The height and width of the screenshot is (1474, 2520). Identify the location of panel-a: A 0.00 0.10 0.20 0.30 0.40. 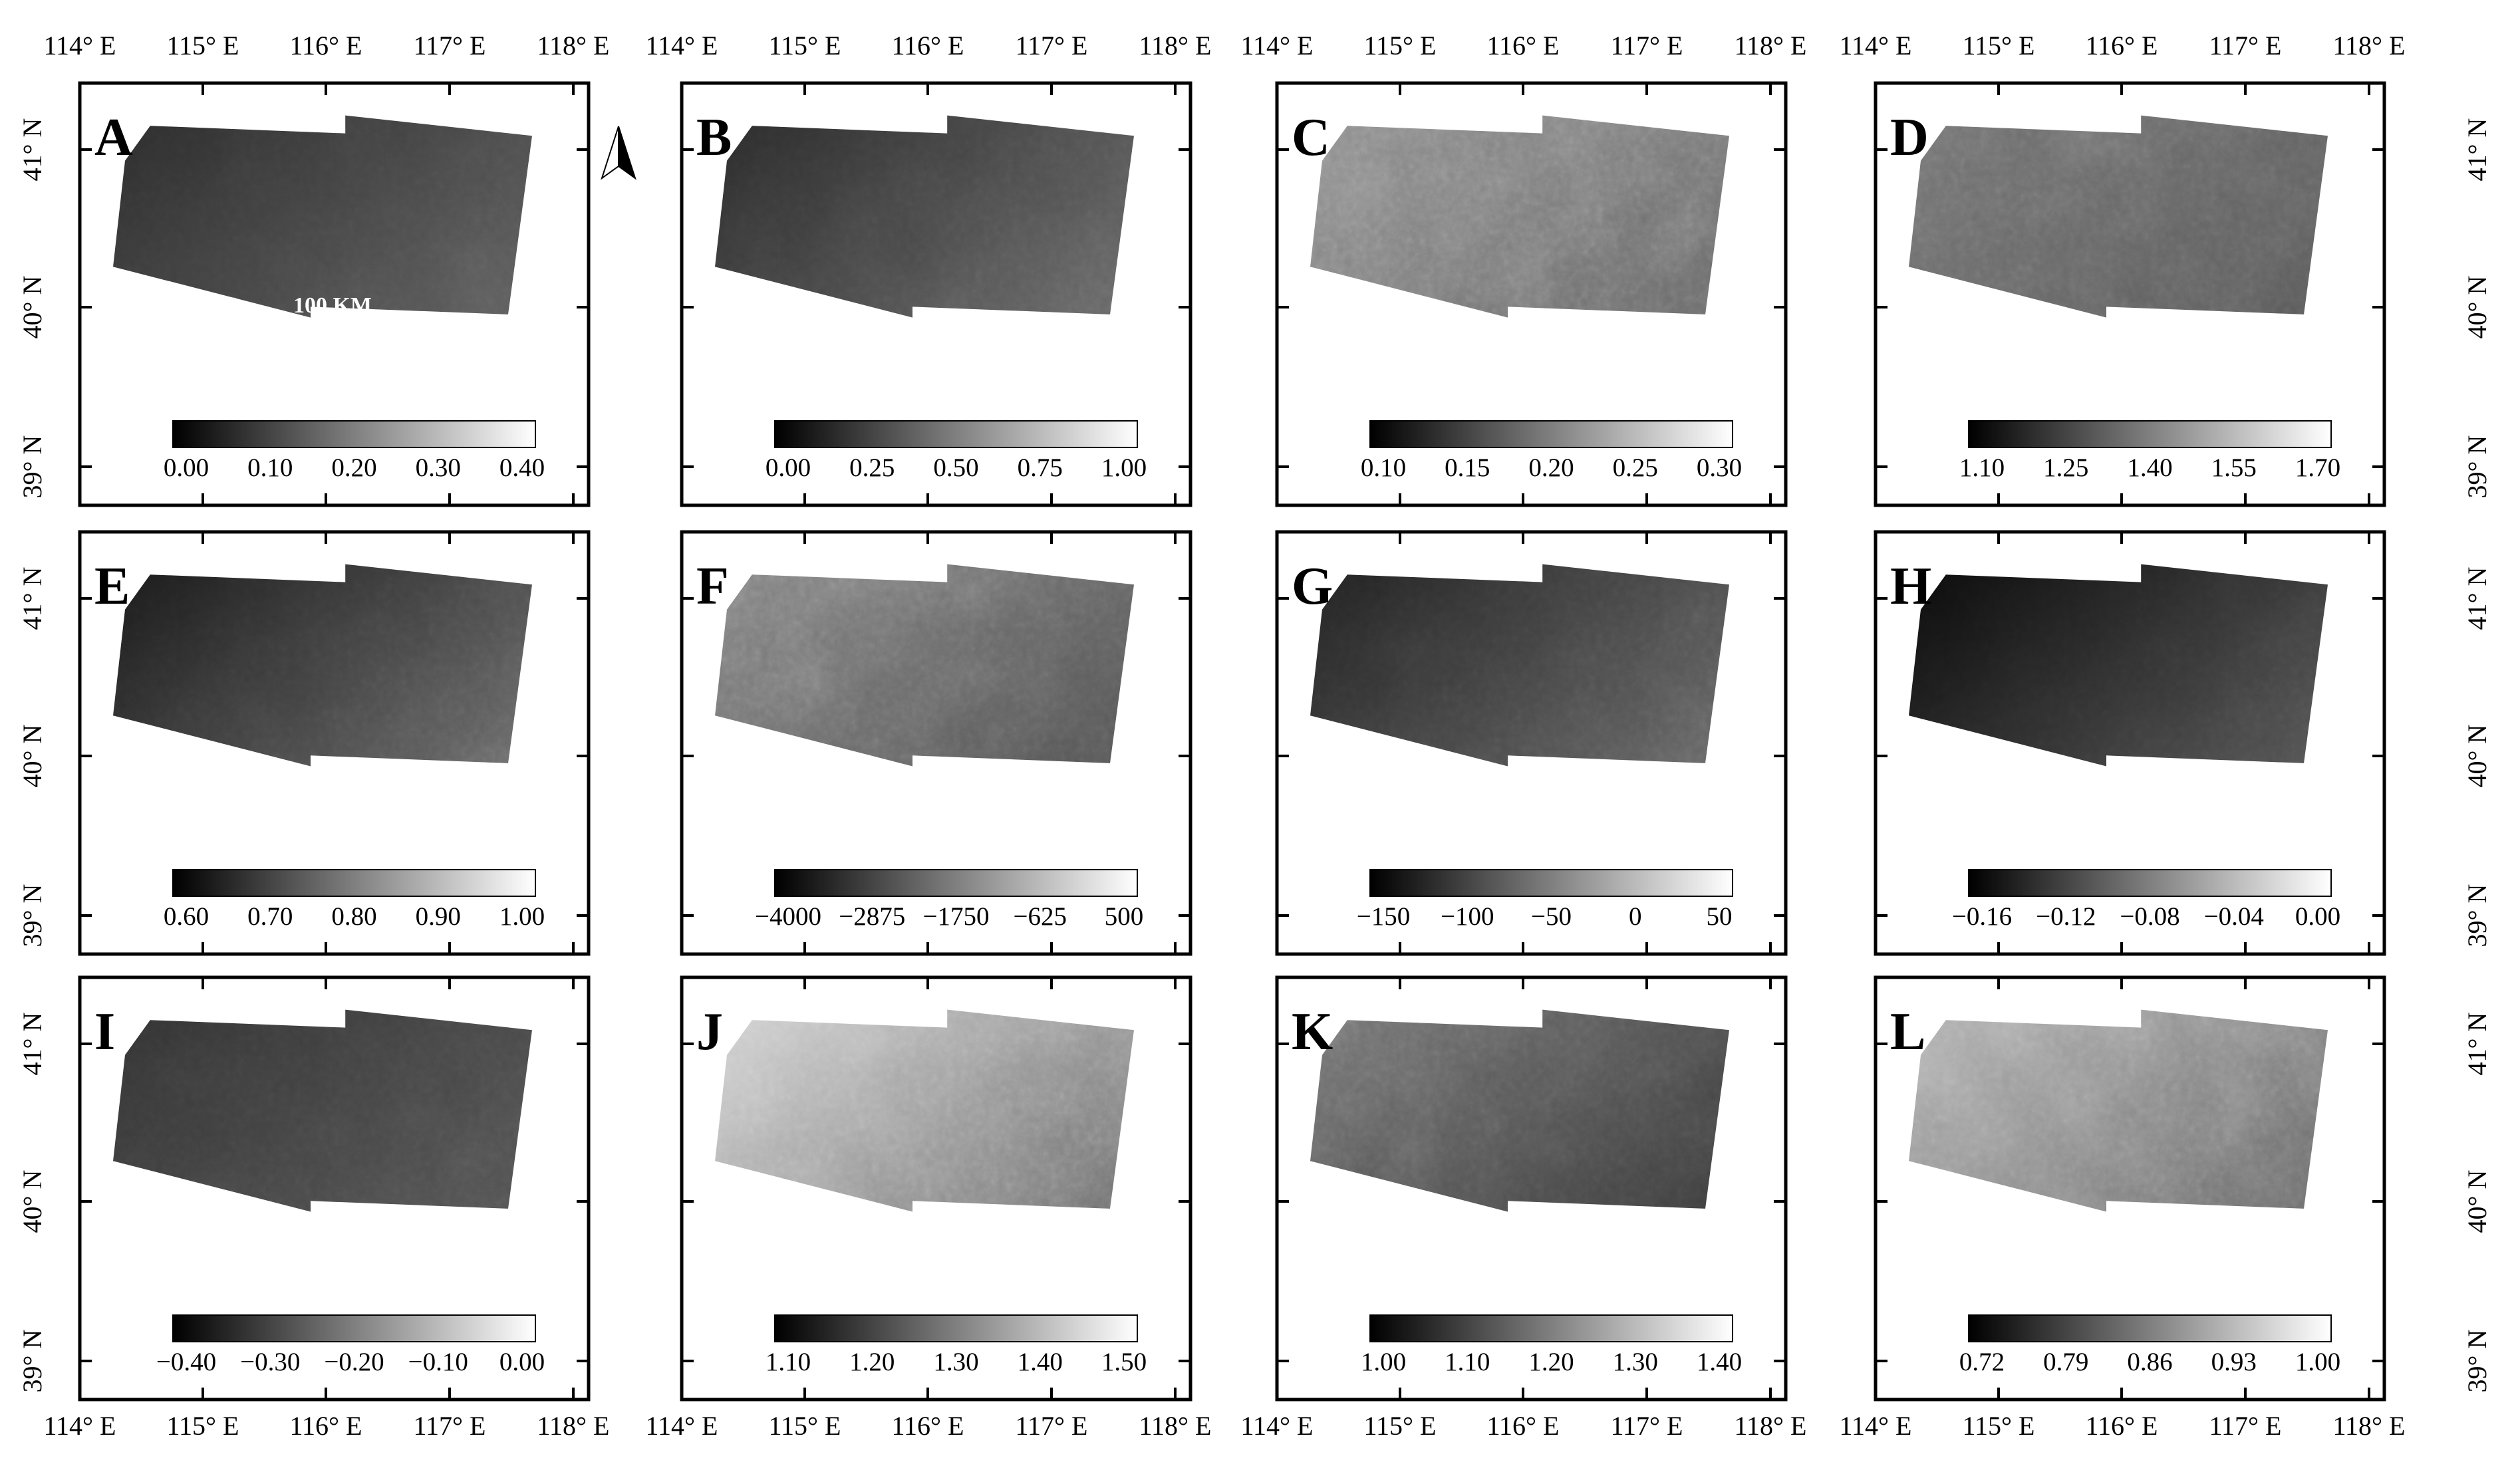
(334, 294).